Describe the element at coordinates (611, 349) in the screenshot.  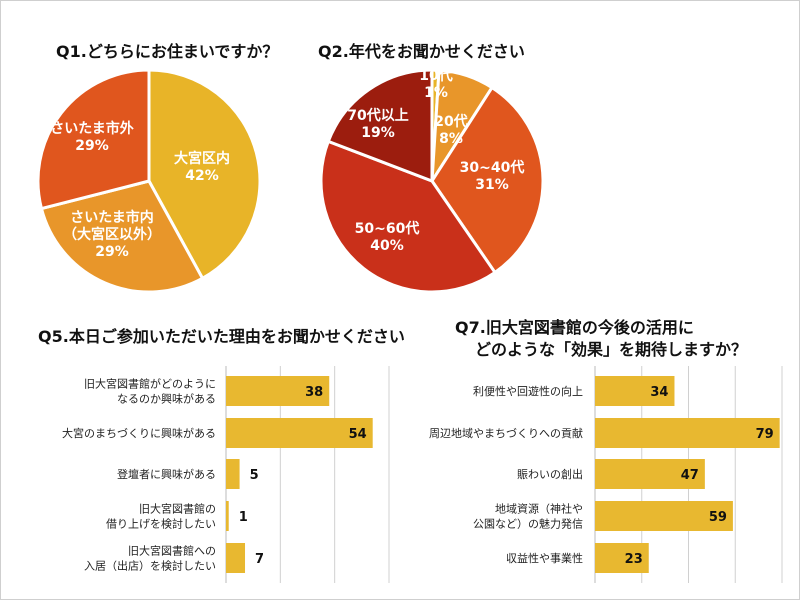
I see `q7-title-line2: どのような「効果」を期待しますか？` at that location.